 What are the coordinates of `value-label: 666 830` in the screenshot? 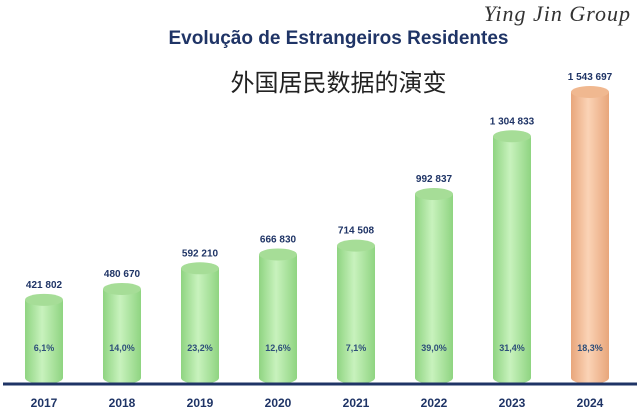 It's located at (278, 239).